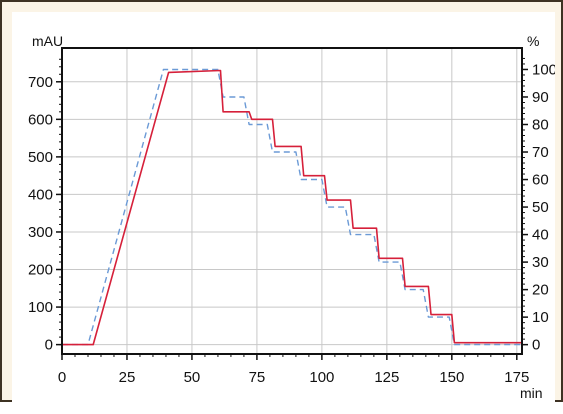 The width and height of the screenshot is (563, 414). Describe the element at coordinates (536, 345) in the screenshot. I see `y-right-tick-label: 0` at that location.